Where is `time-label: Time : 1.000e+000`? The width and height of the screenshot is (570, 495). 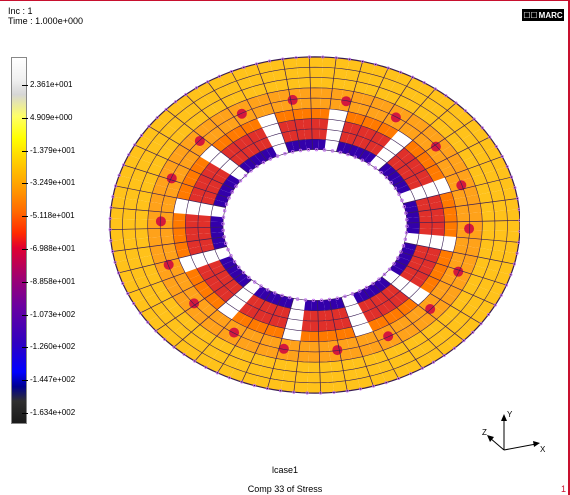 time-label: Time : 1.000e+000 is located at coordinates (45, 21).